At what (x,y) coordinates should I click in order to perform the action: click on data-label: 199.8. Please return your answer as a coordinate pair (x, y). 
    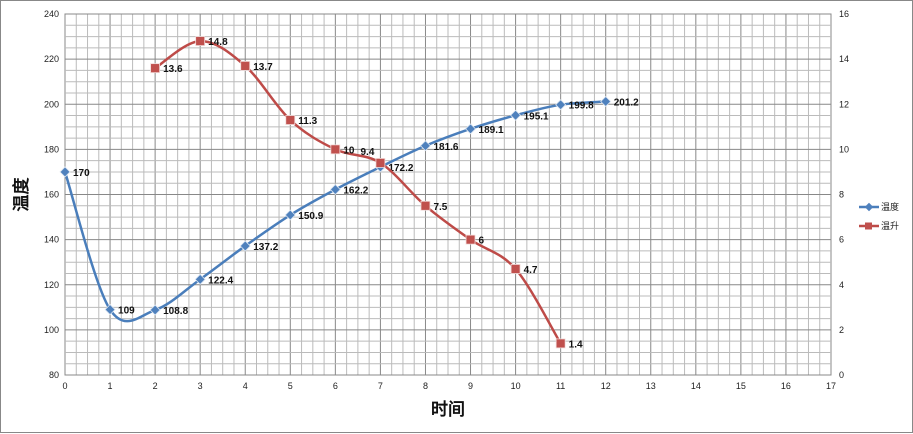
    Looking at the image, I should click on (581, 106).